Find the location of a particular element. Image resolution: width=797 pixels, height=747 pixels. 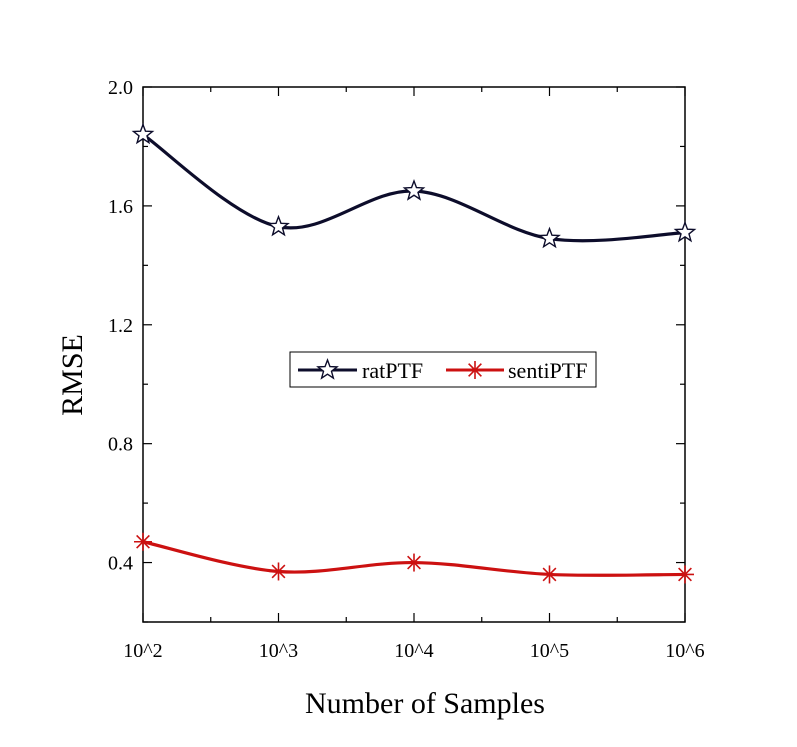

y-axis-title: RMSE is located at coordinates (72, 375).